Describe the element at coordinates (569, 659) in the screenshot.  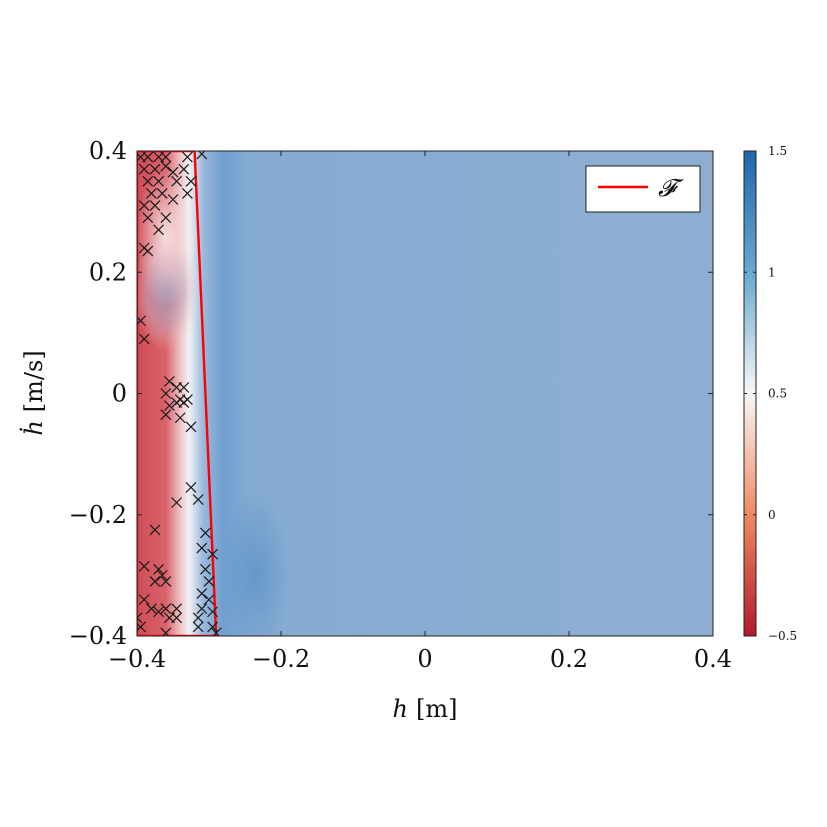
I see `x-tick-label: 0.2` at that location.